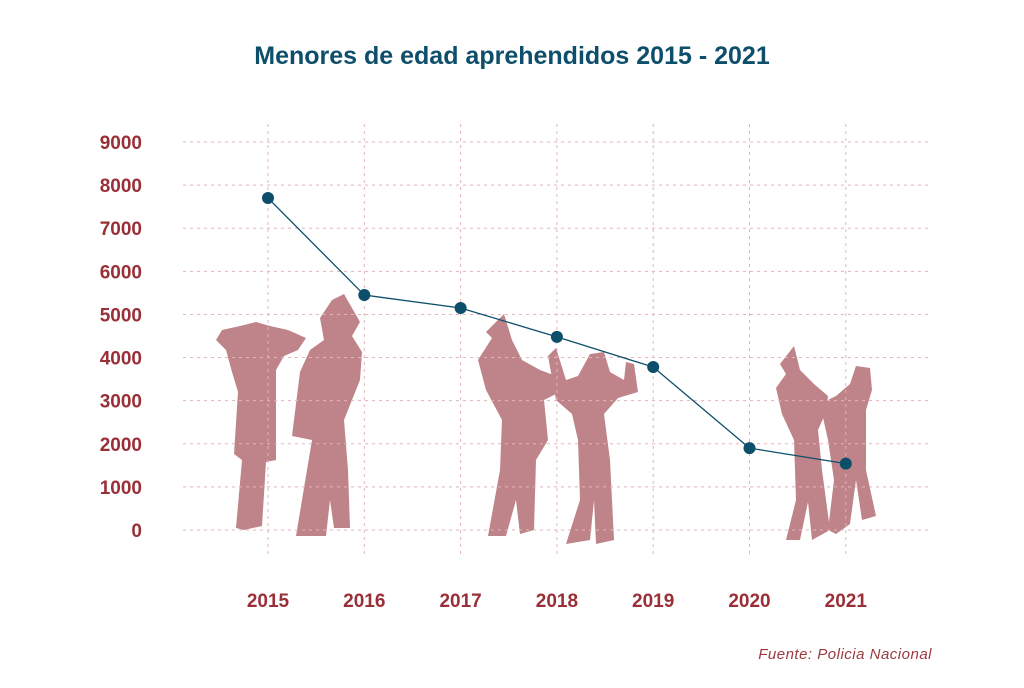  I want to click on data-point-2015, so click(268, 198).